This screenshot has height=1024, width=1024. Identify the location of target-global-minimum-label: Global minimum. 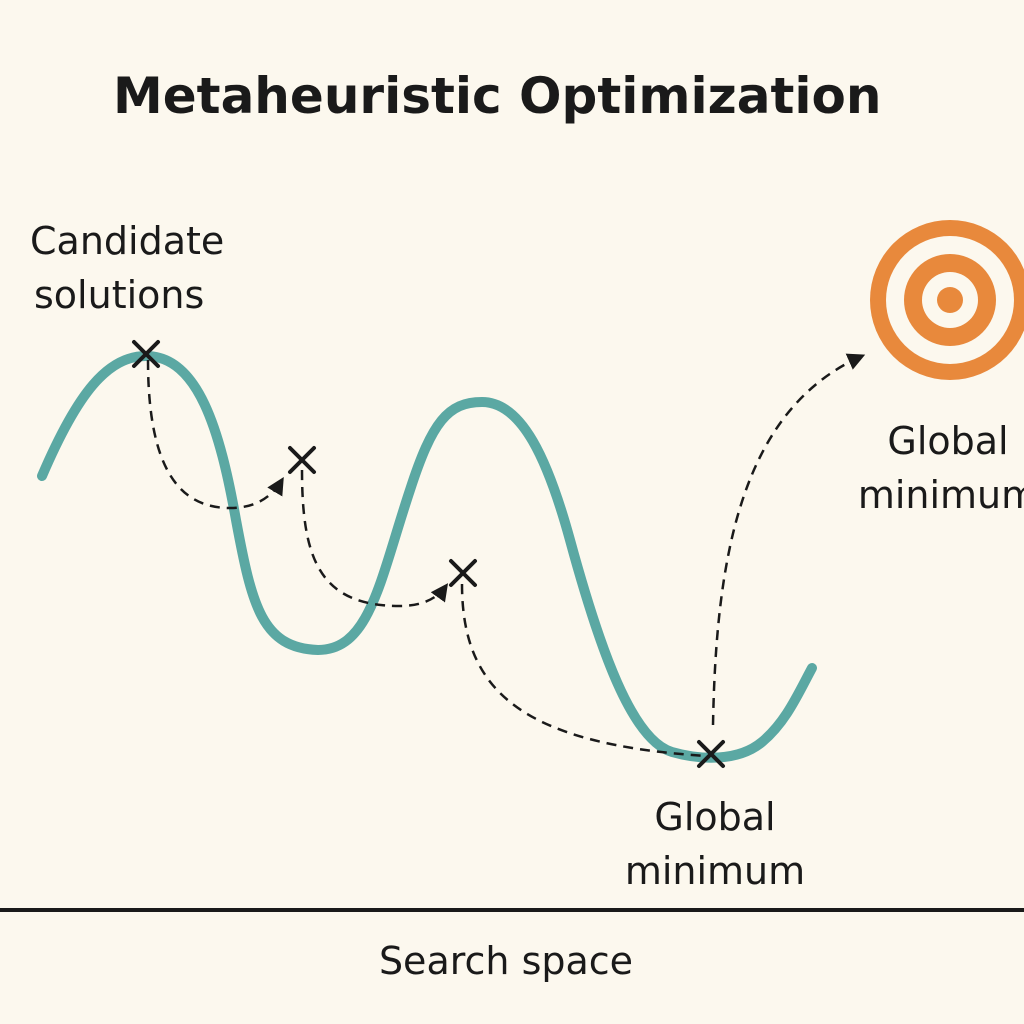
(941, 468).